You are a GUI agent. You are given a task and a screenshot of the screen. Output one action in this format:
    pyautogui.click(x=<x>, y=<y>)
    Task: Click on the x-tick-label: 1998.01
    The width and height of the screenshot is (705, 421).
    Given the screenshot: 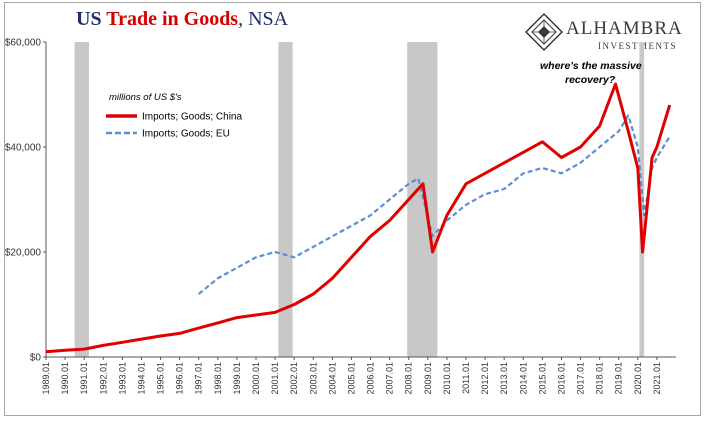 What is the action you would take?
    pyautogui.click(x=218, y=378)
    